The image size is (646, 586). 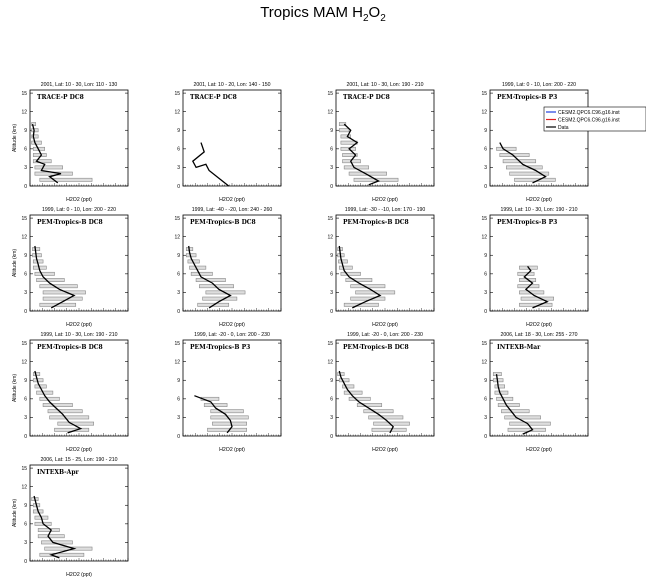 What do you see at coordinates (385, 210) in the screenshot?
I see `panel-title: 1999, Lat: -30 - -10, Lon: 170 - 190` at bounding box center [385, 210].